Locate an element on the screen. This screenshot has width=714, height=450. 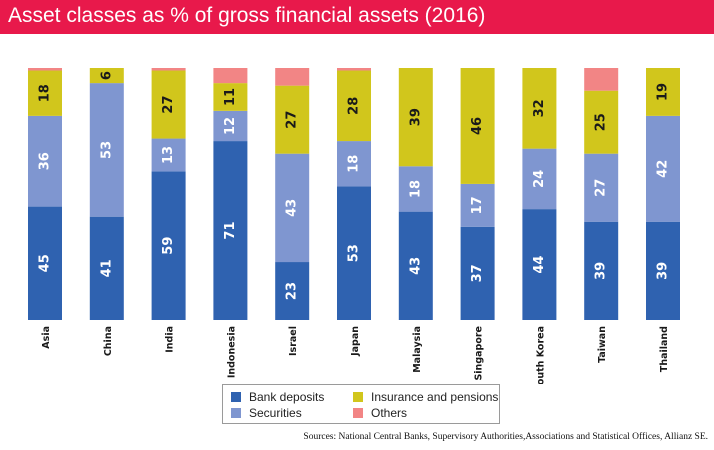
bar-singapore-insurance-and-pensions is located at coordinates (477, 126).